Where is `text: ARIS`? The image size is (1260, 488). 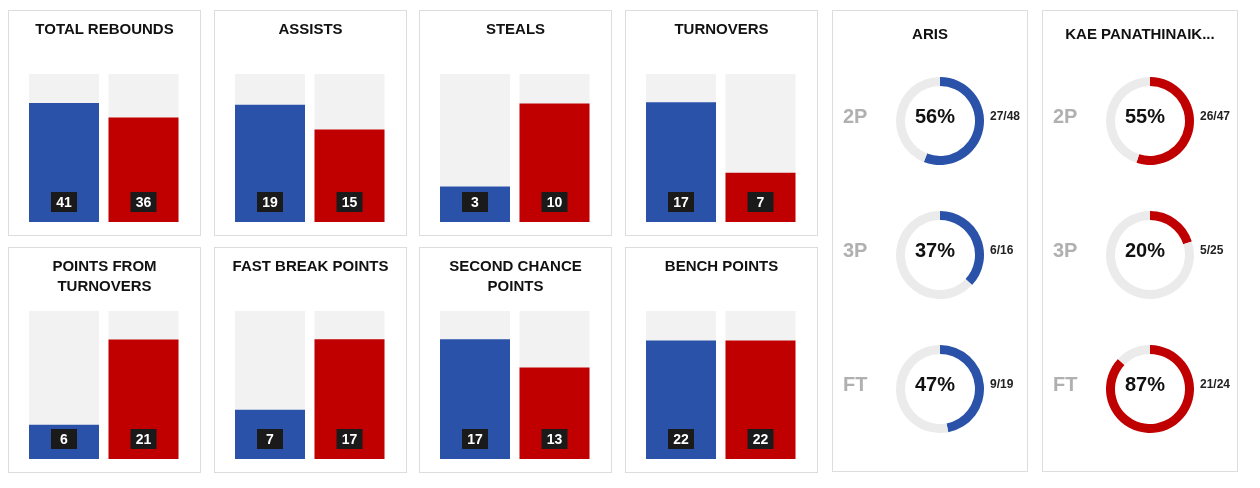
text: ARIS is located at coordinates (930, 34).